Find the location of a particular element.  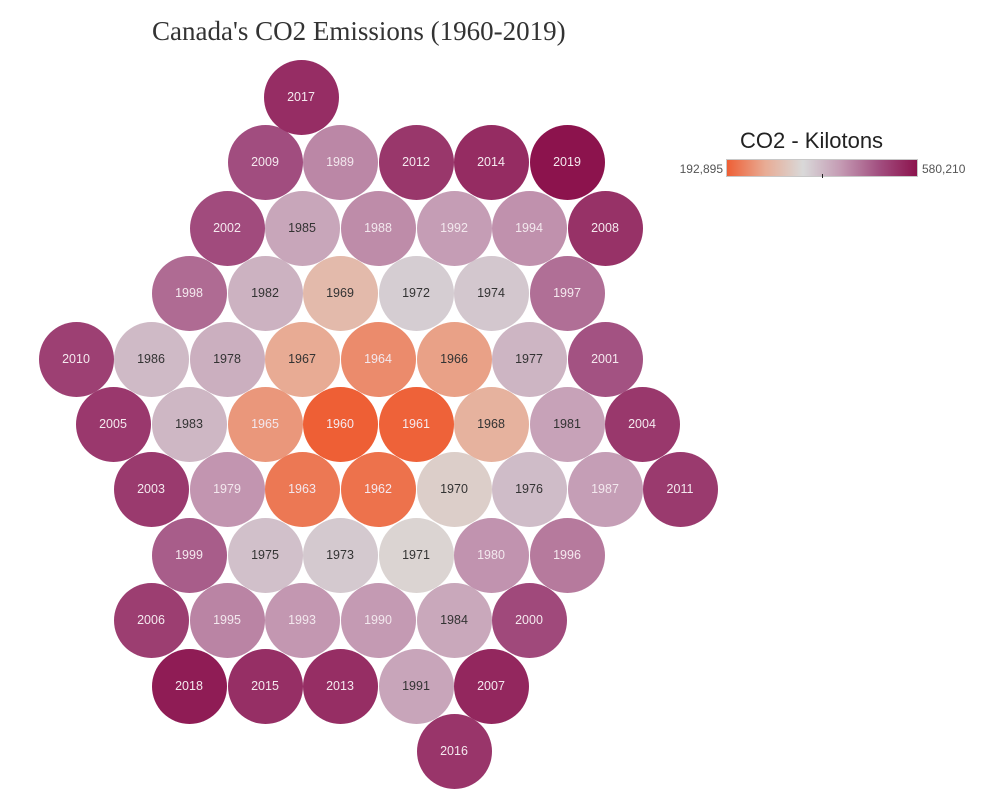

bubble-label: 2014 is located at coordinates (491, 162).